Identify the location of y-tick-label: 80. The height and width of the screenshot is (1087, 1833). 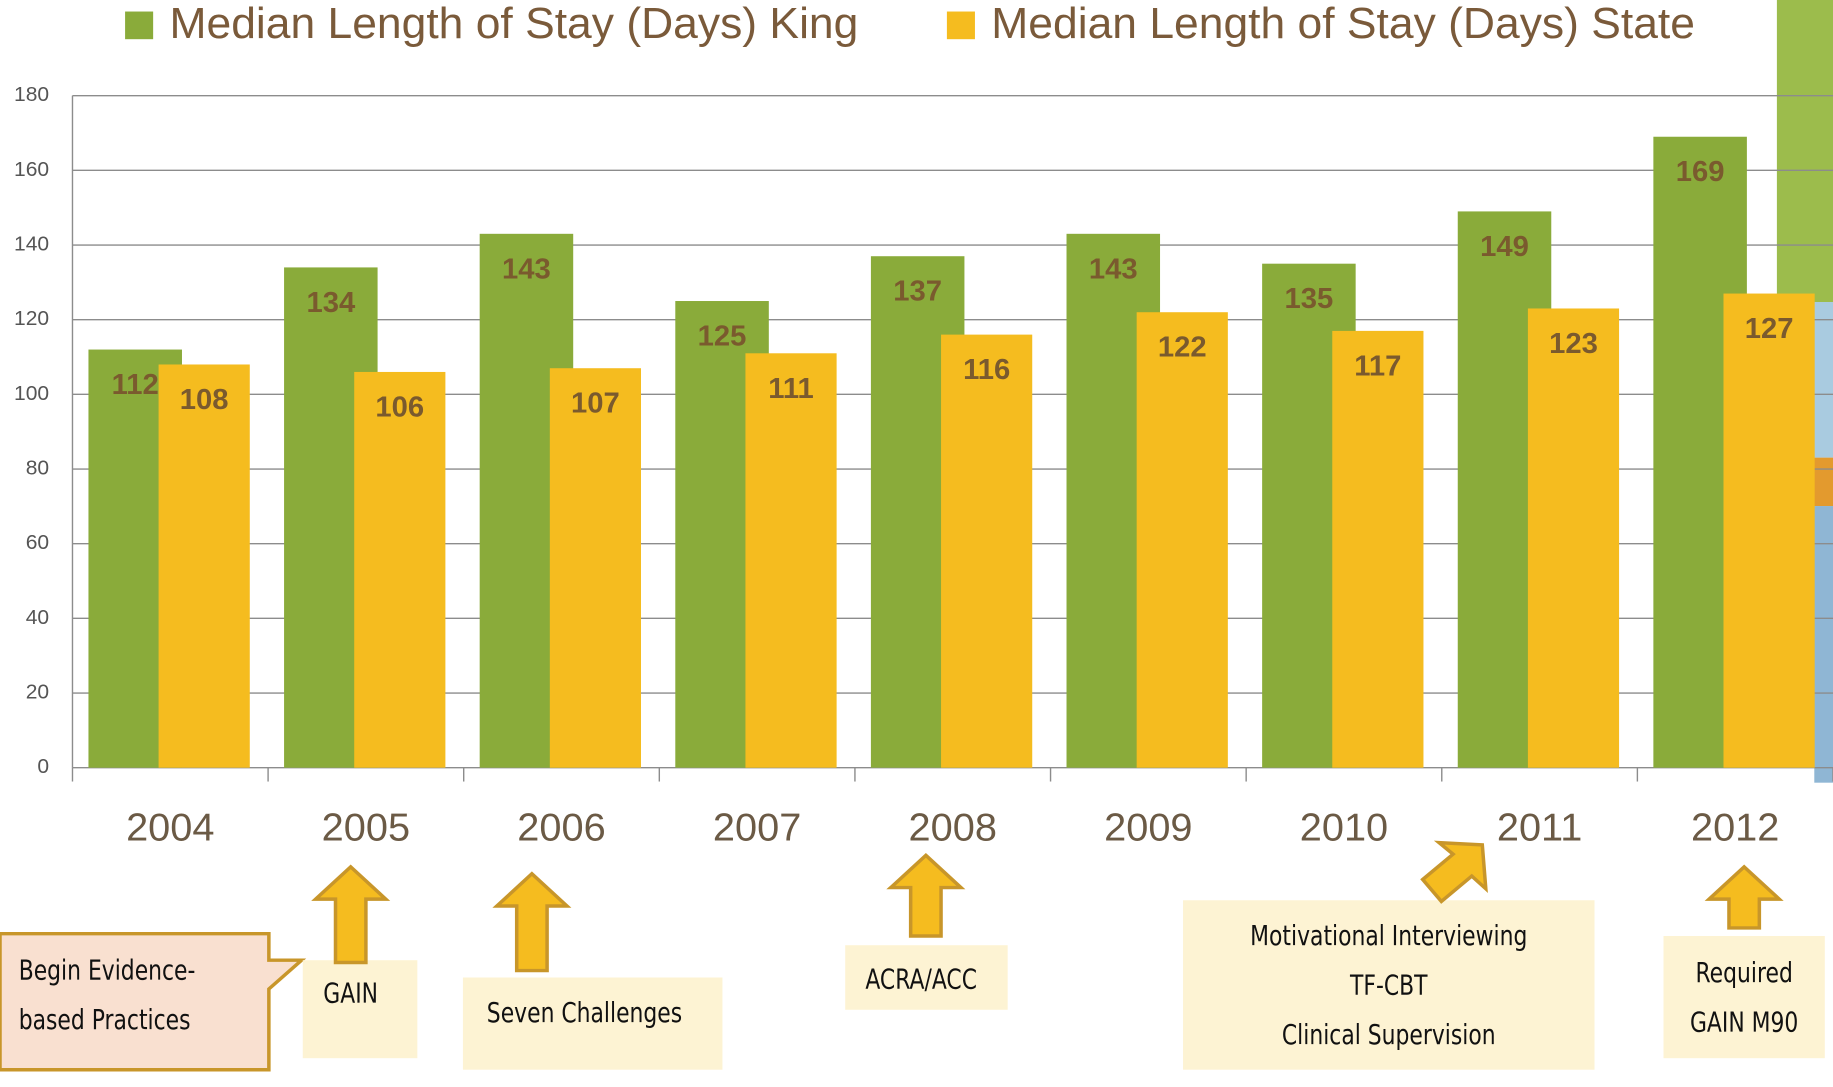
(37, 468).